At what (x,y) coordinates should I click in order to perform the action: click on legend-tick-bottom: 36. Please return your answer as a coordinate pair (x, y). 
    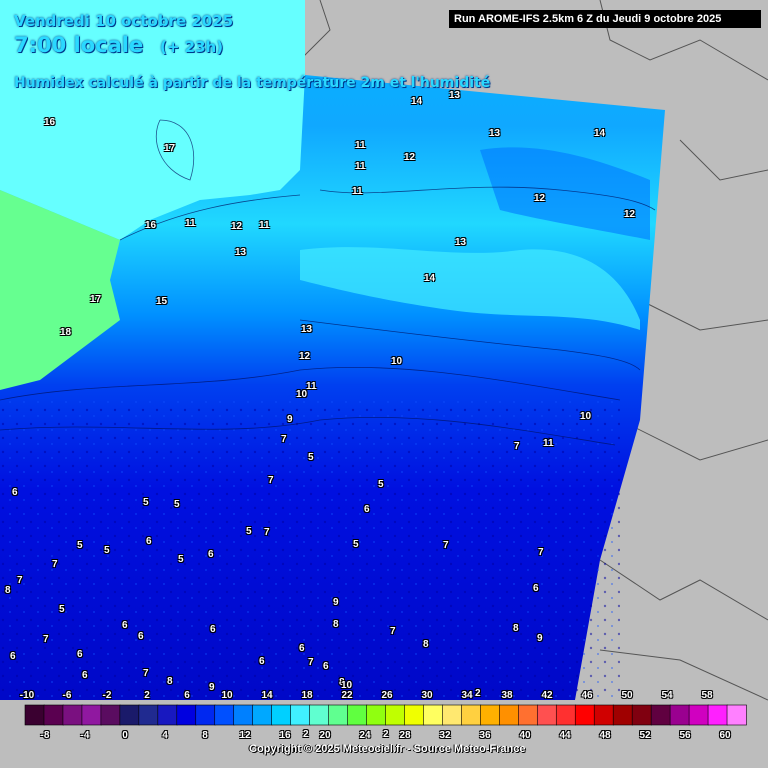
    Looking at the image, I should click on (485, 735).